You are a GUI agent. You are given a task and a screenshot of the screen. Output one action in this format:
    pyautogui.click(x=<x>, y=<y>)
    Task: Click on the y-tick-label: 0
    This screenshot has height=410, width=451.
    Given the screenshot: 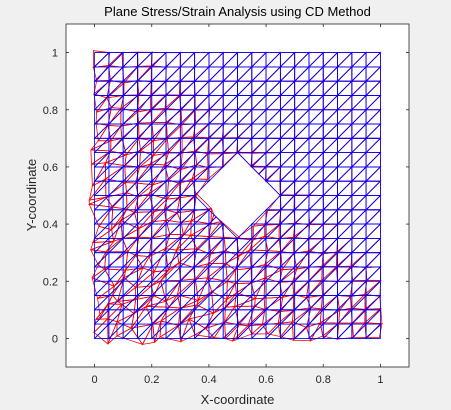 What is the action you would take?
    pyautogui.click(x=55, y=339)
    